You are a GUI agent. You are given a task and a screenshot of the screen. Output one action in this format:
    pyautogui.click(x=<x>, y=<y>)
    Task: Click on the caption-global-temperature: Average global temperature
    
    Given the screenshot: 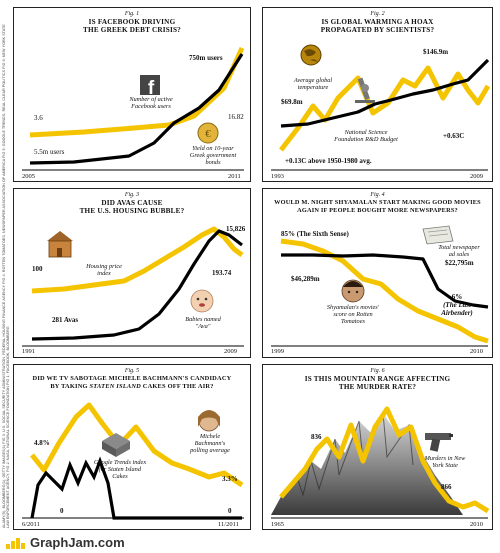 What is the action you would take?
    pyautogui.click(x=313, y=84)
    